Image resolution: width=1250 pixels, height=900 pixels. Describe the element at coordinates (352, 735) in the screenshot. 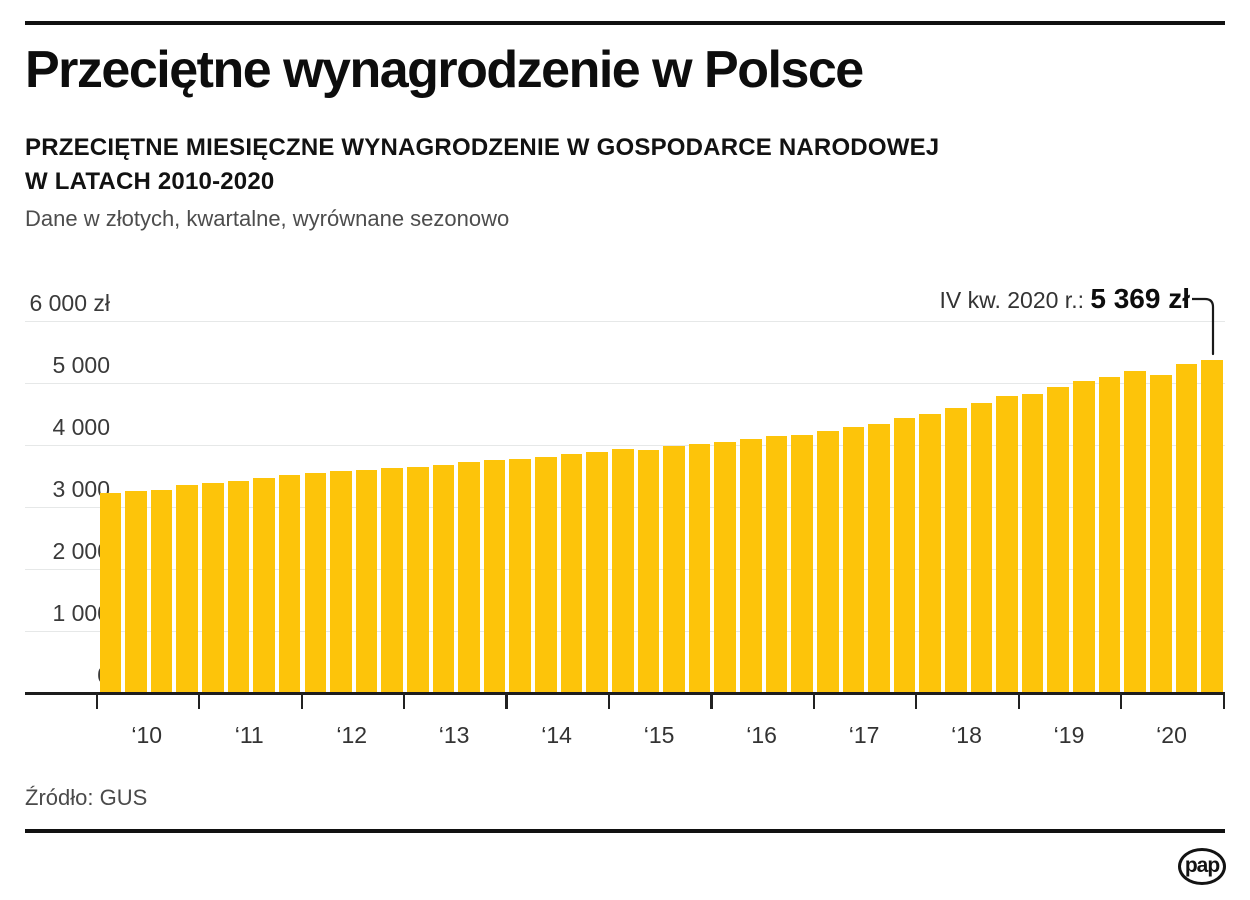

I see `x-axis-year-label: ‘12` at that location.